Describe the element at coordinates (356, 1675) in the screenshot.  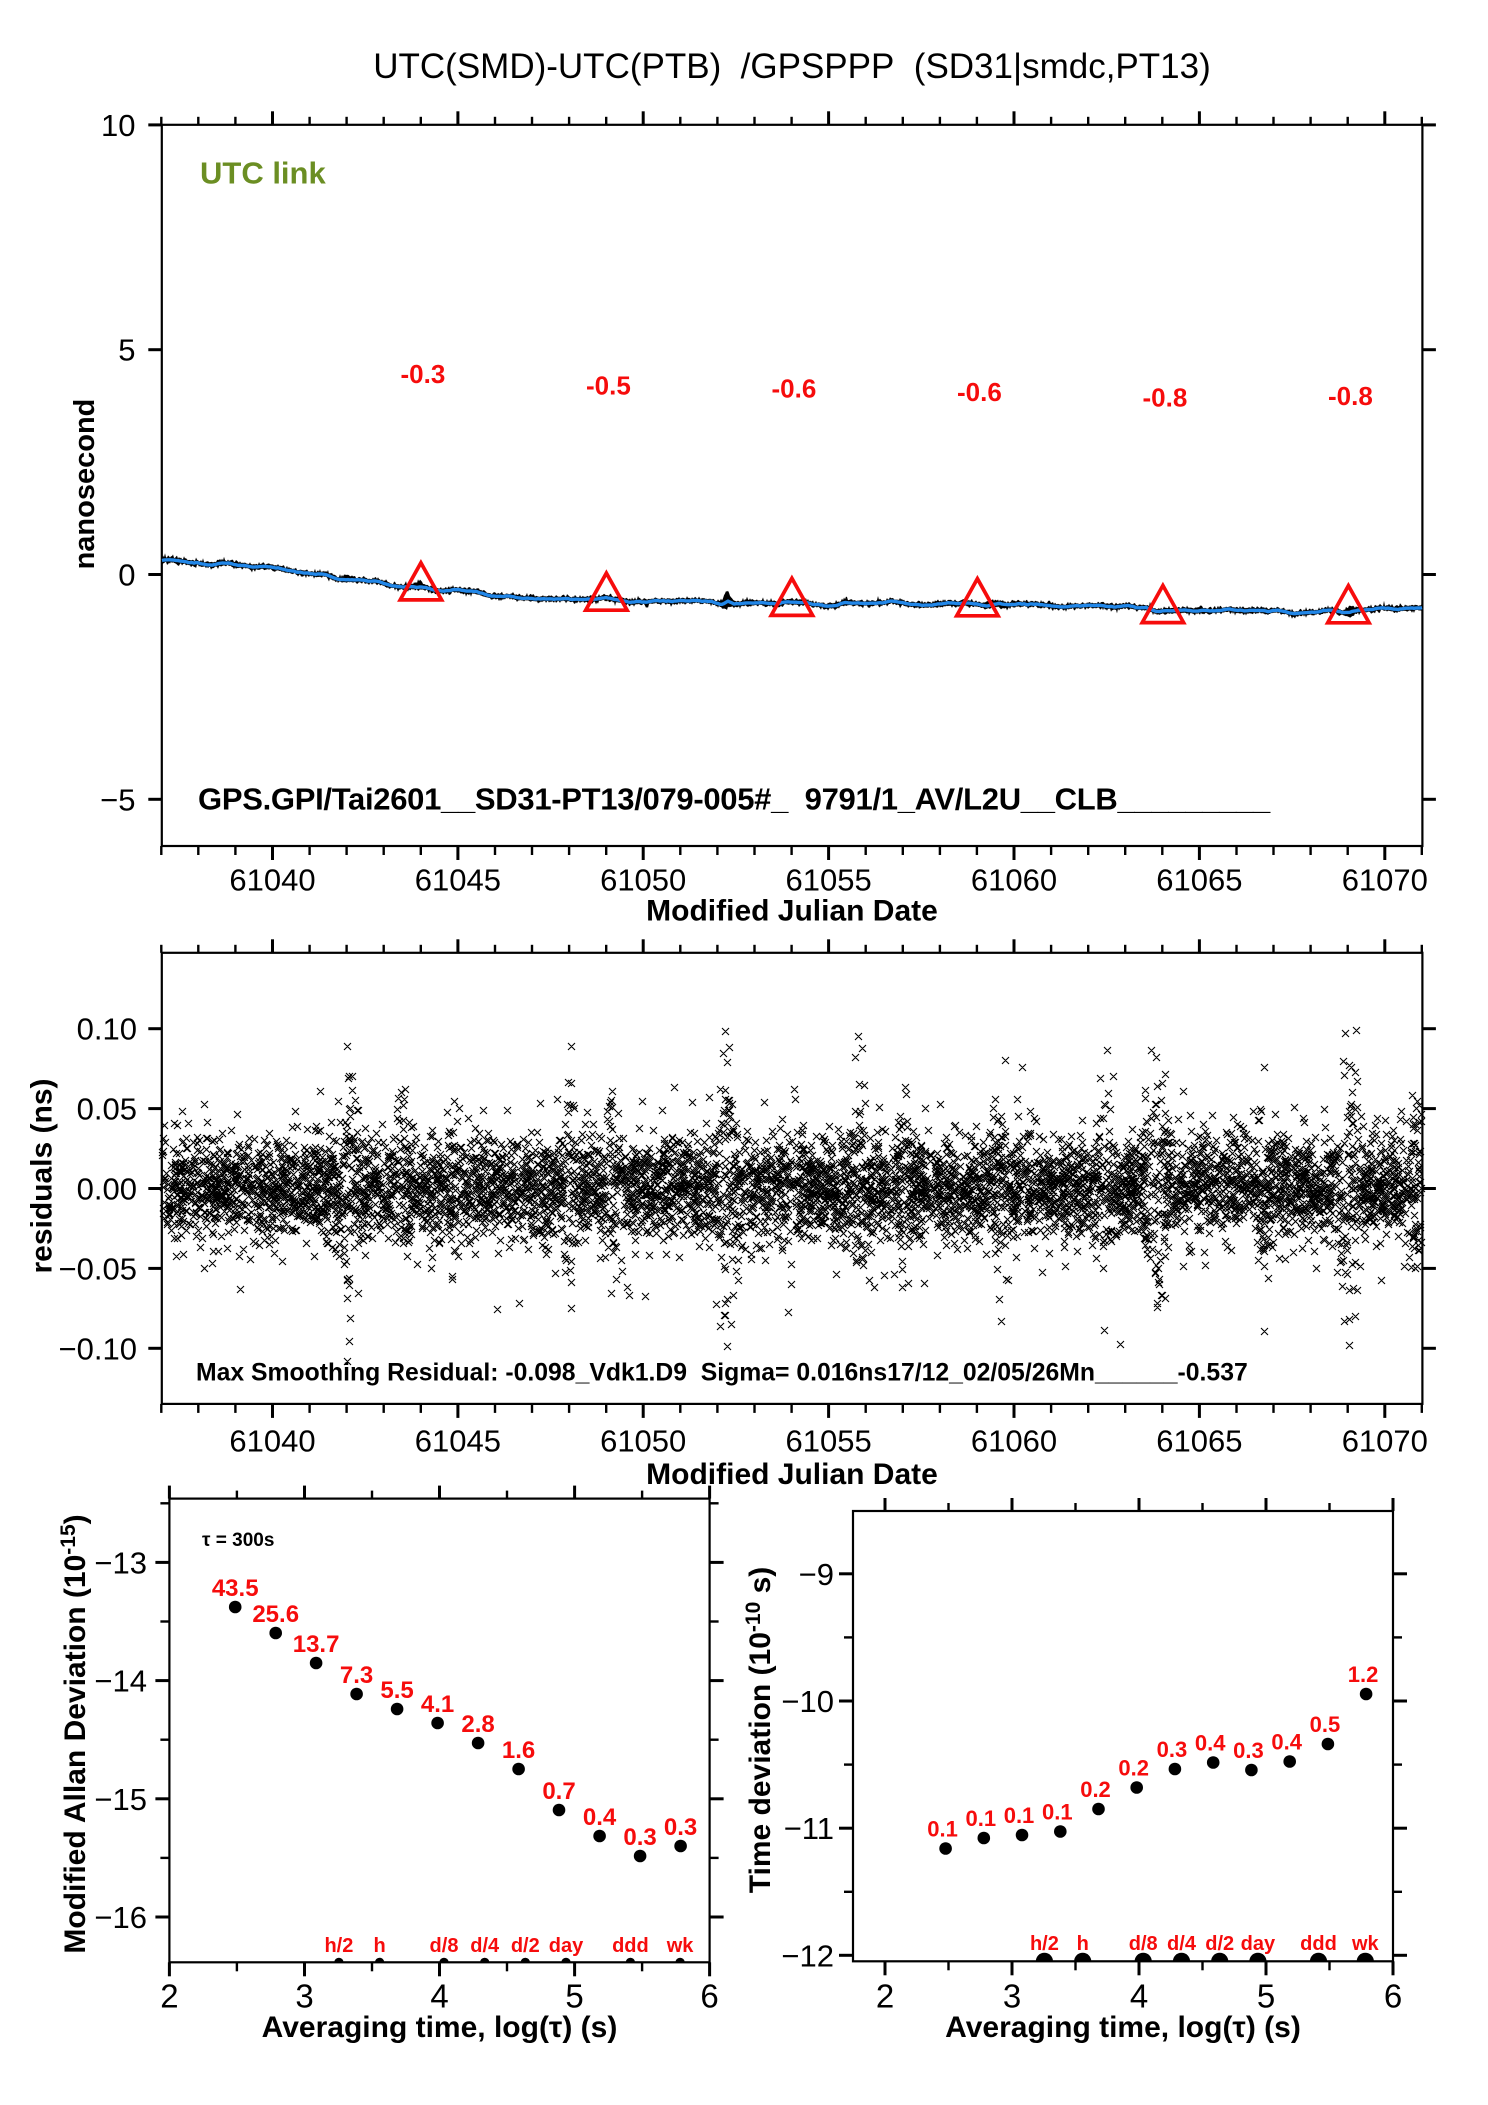
I see `svg-text: 7.3` at that location.